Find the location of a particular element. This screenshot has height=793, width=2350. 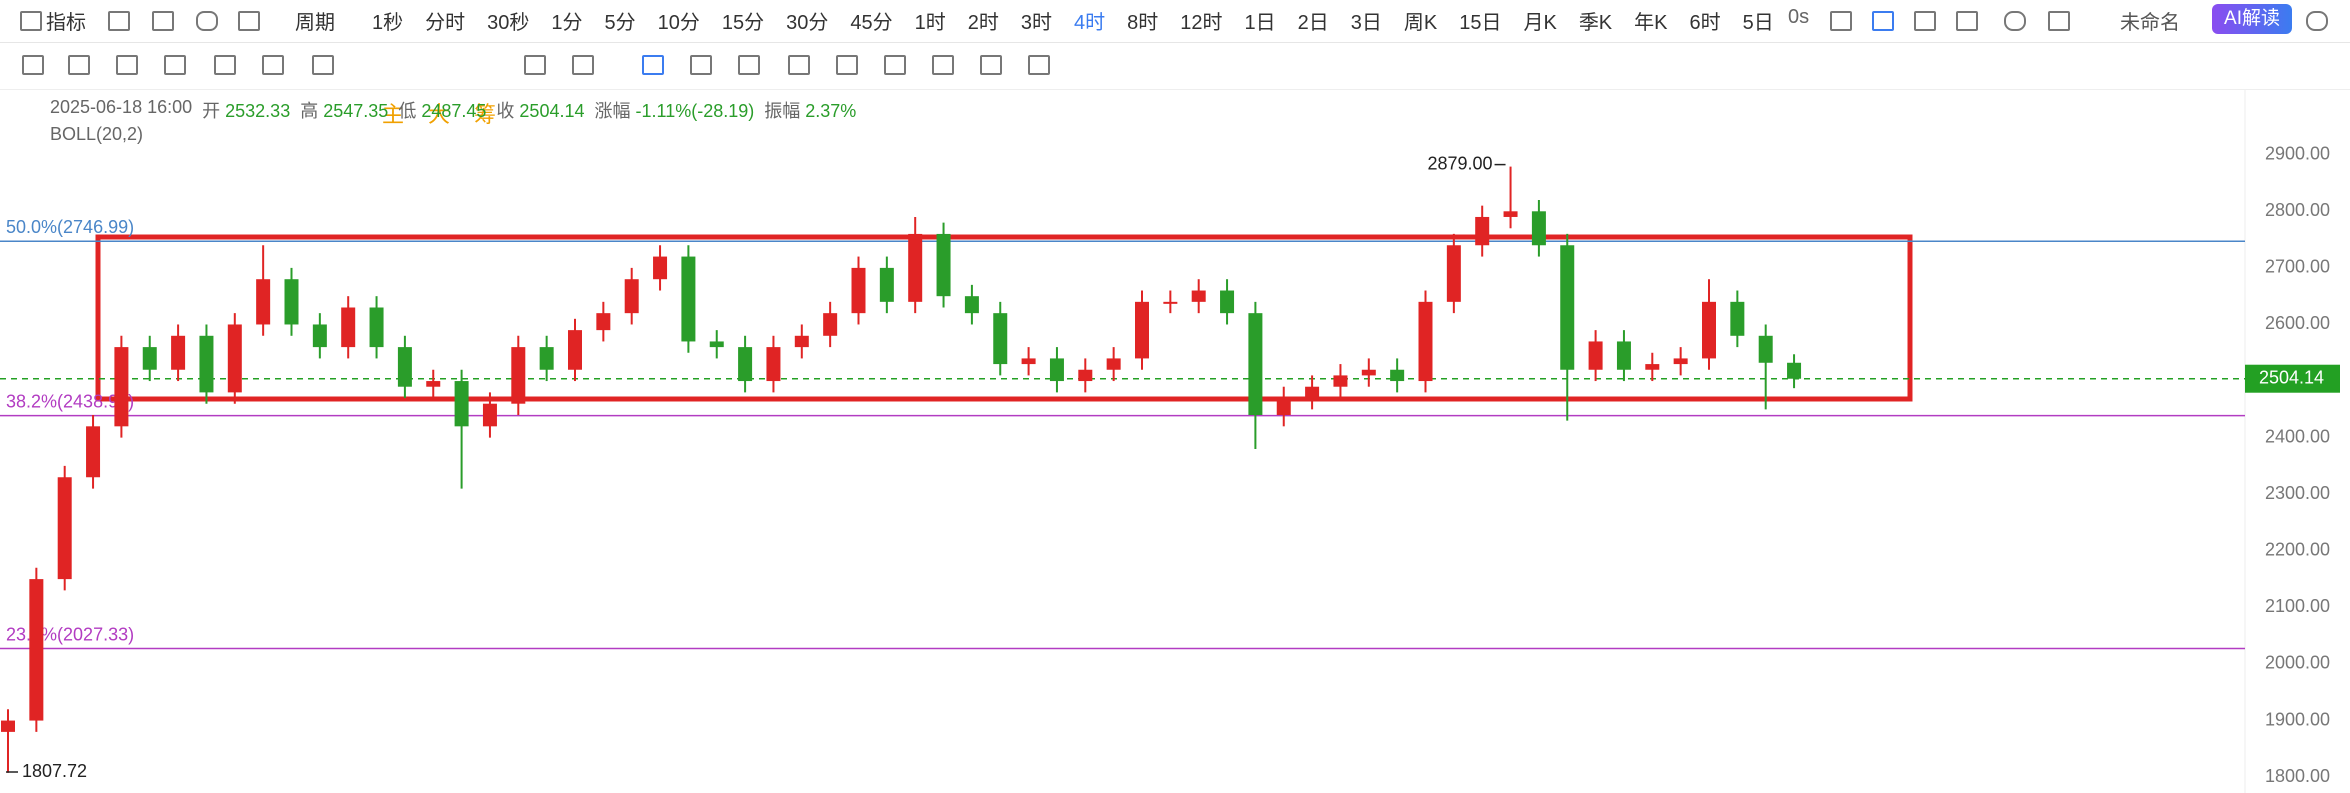

tool-a is located at coordinates (535, 65).